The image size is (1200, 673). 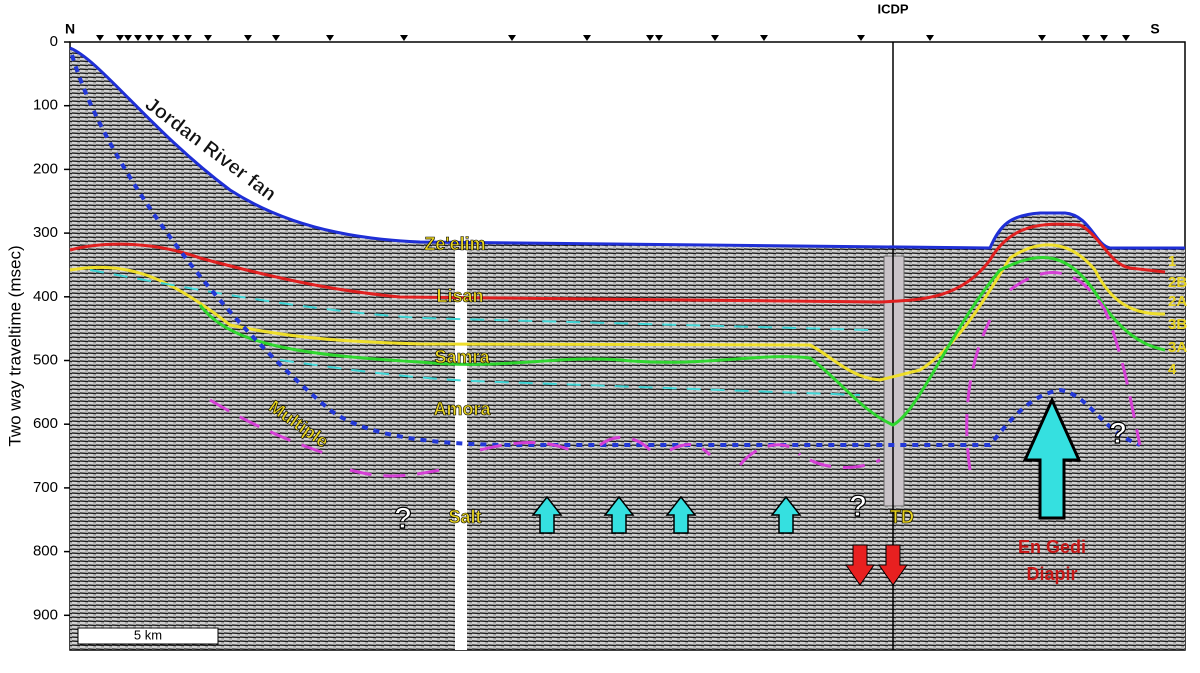 I want to click on td-label: TD, so click(x=902, y=517).